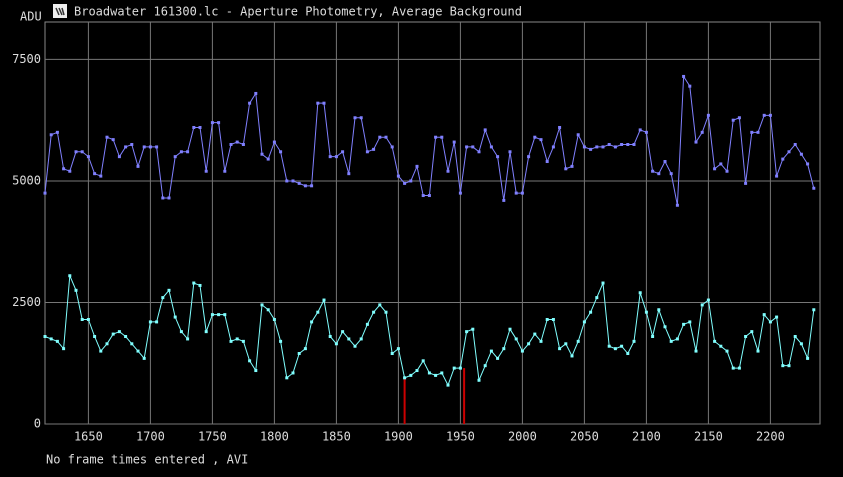  Describe the element at coordinates (770, 437) in the screenshot. I see `x-tick-label: 2200` at that location.